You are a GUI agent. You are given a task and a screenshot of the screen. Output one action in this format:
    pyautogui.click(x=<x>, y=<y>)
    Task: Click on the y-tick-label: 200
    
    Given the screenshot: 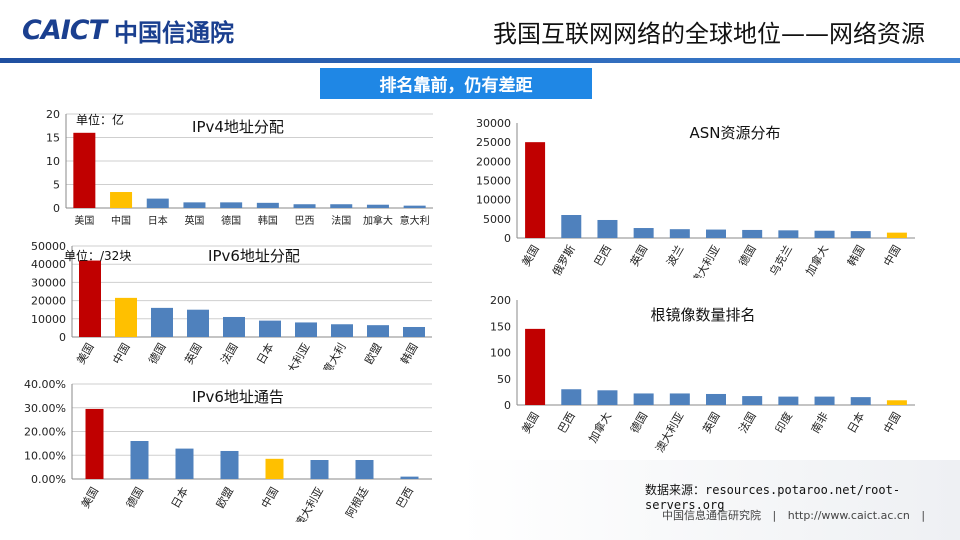 What is the action you would take?
    pyautogui.click(x=500, y=300)
    